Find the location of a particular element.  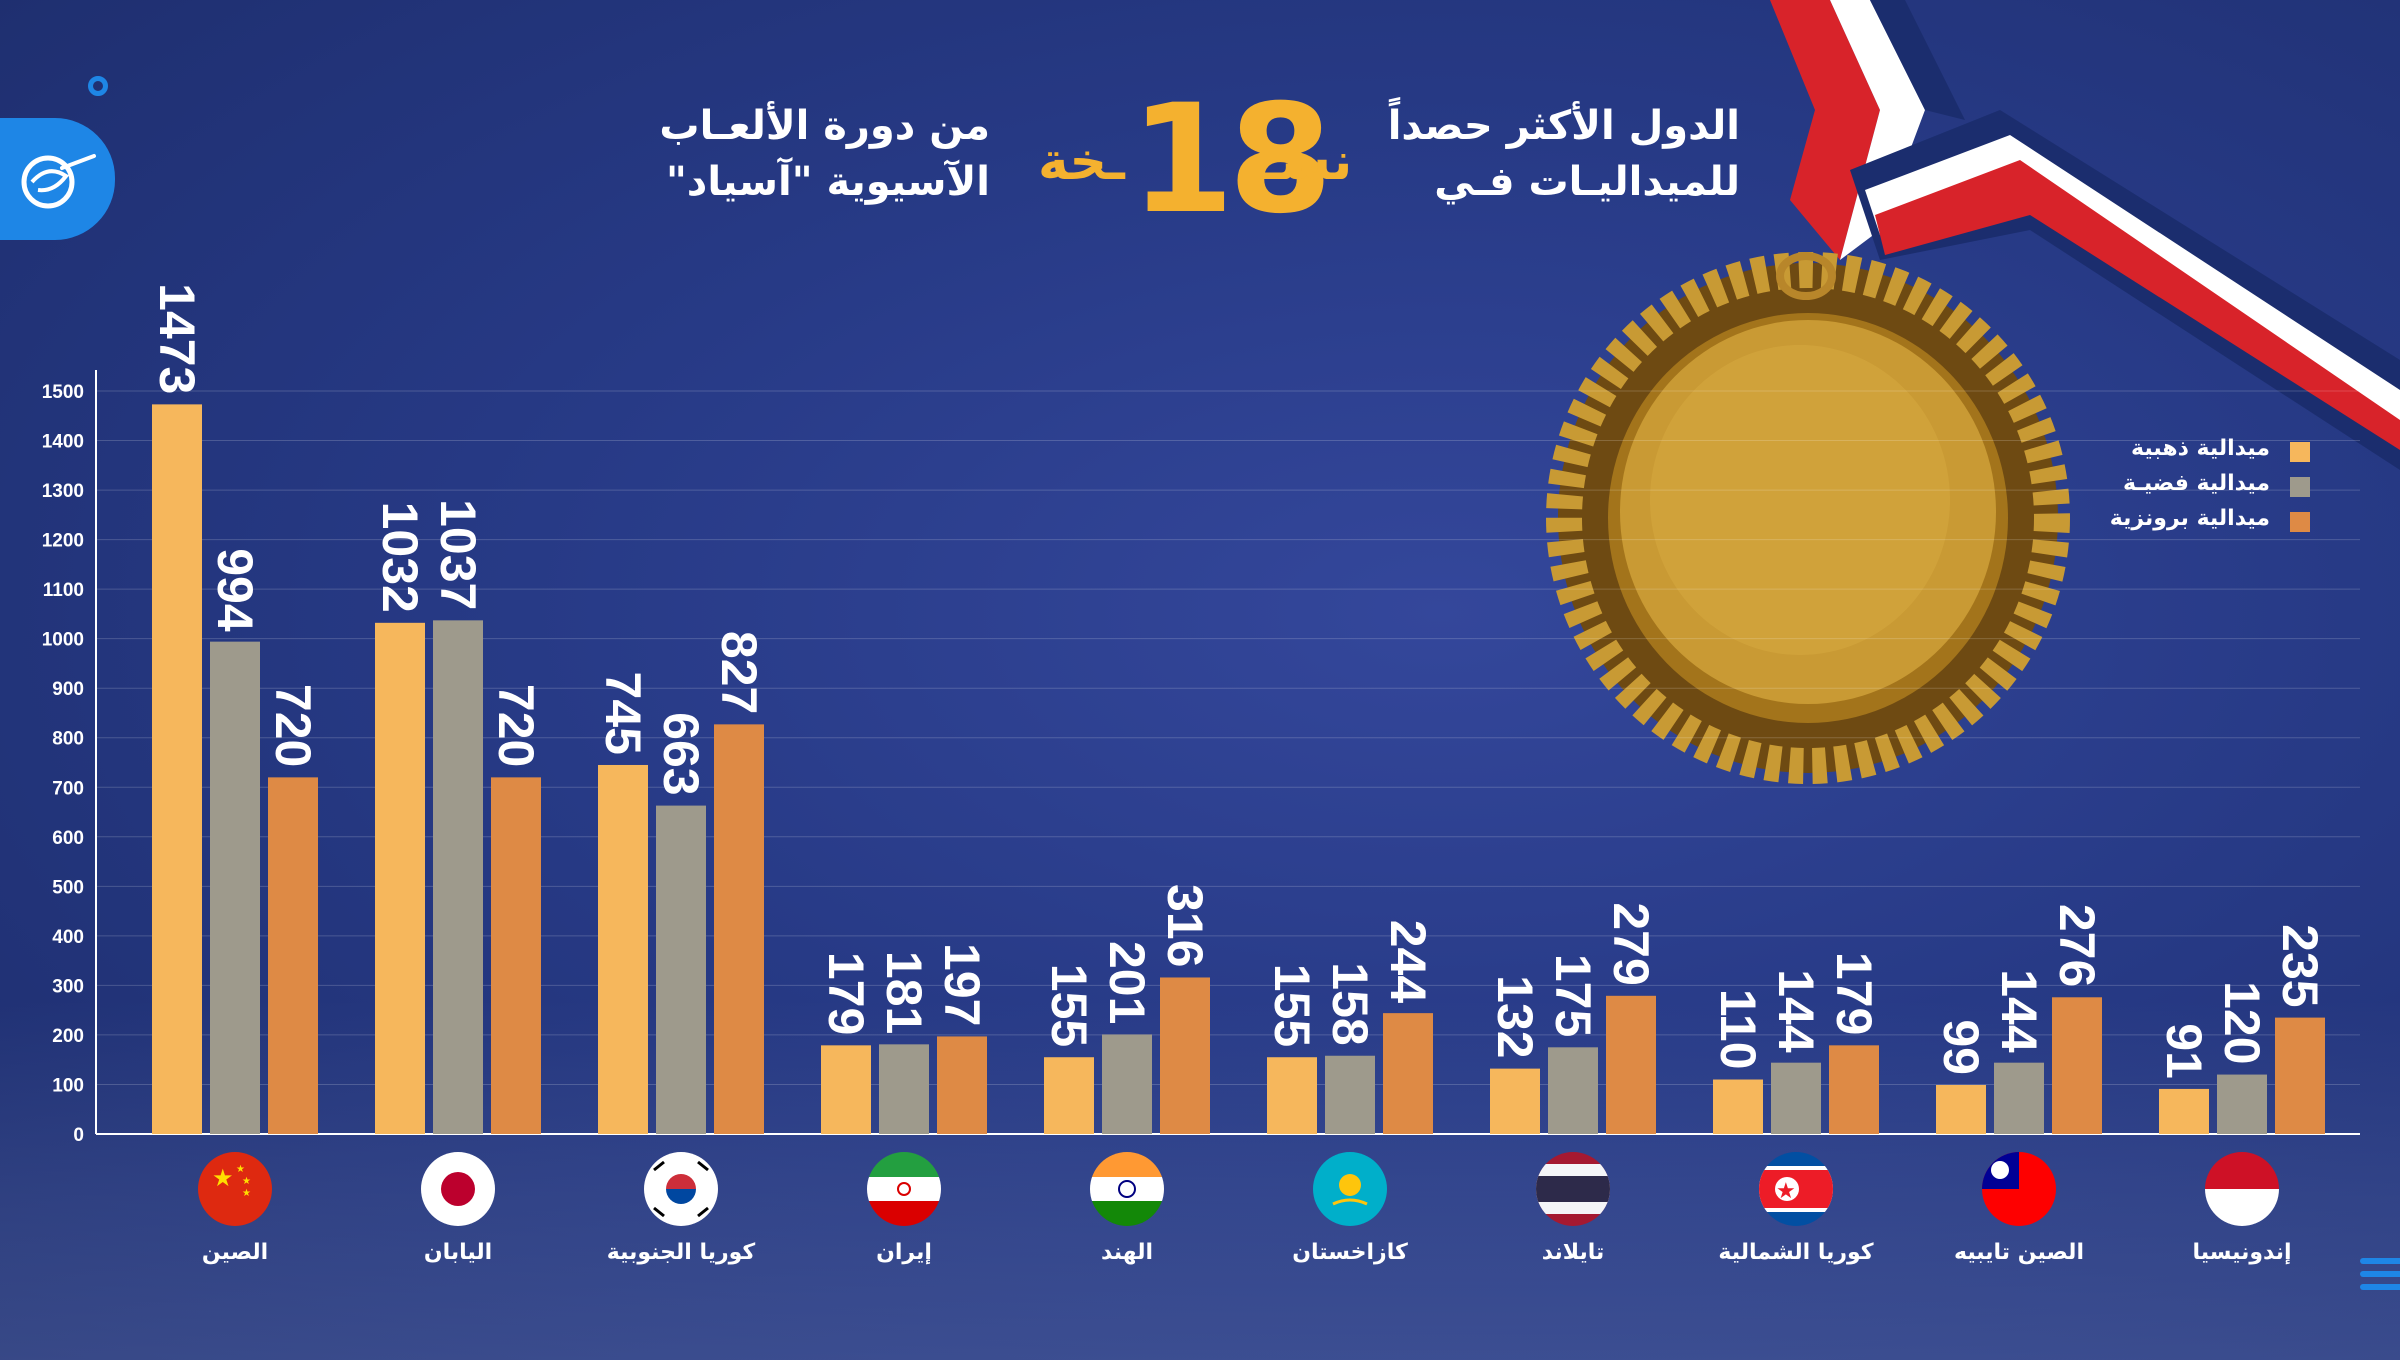

title-left-line2: الآسيوية "آسياد" is located at coordinates (827, 182).